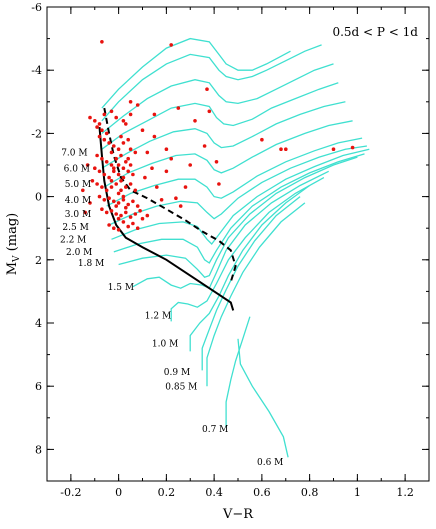 This screenshot has height=529, width=436. What do you see at coordinates (38, 260) in the screenshot?
I see `y-tick-label: 2` at bounding box center [38, 260].